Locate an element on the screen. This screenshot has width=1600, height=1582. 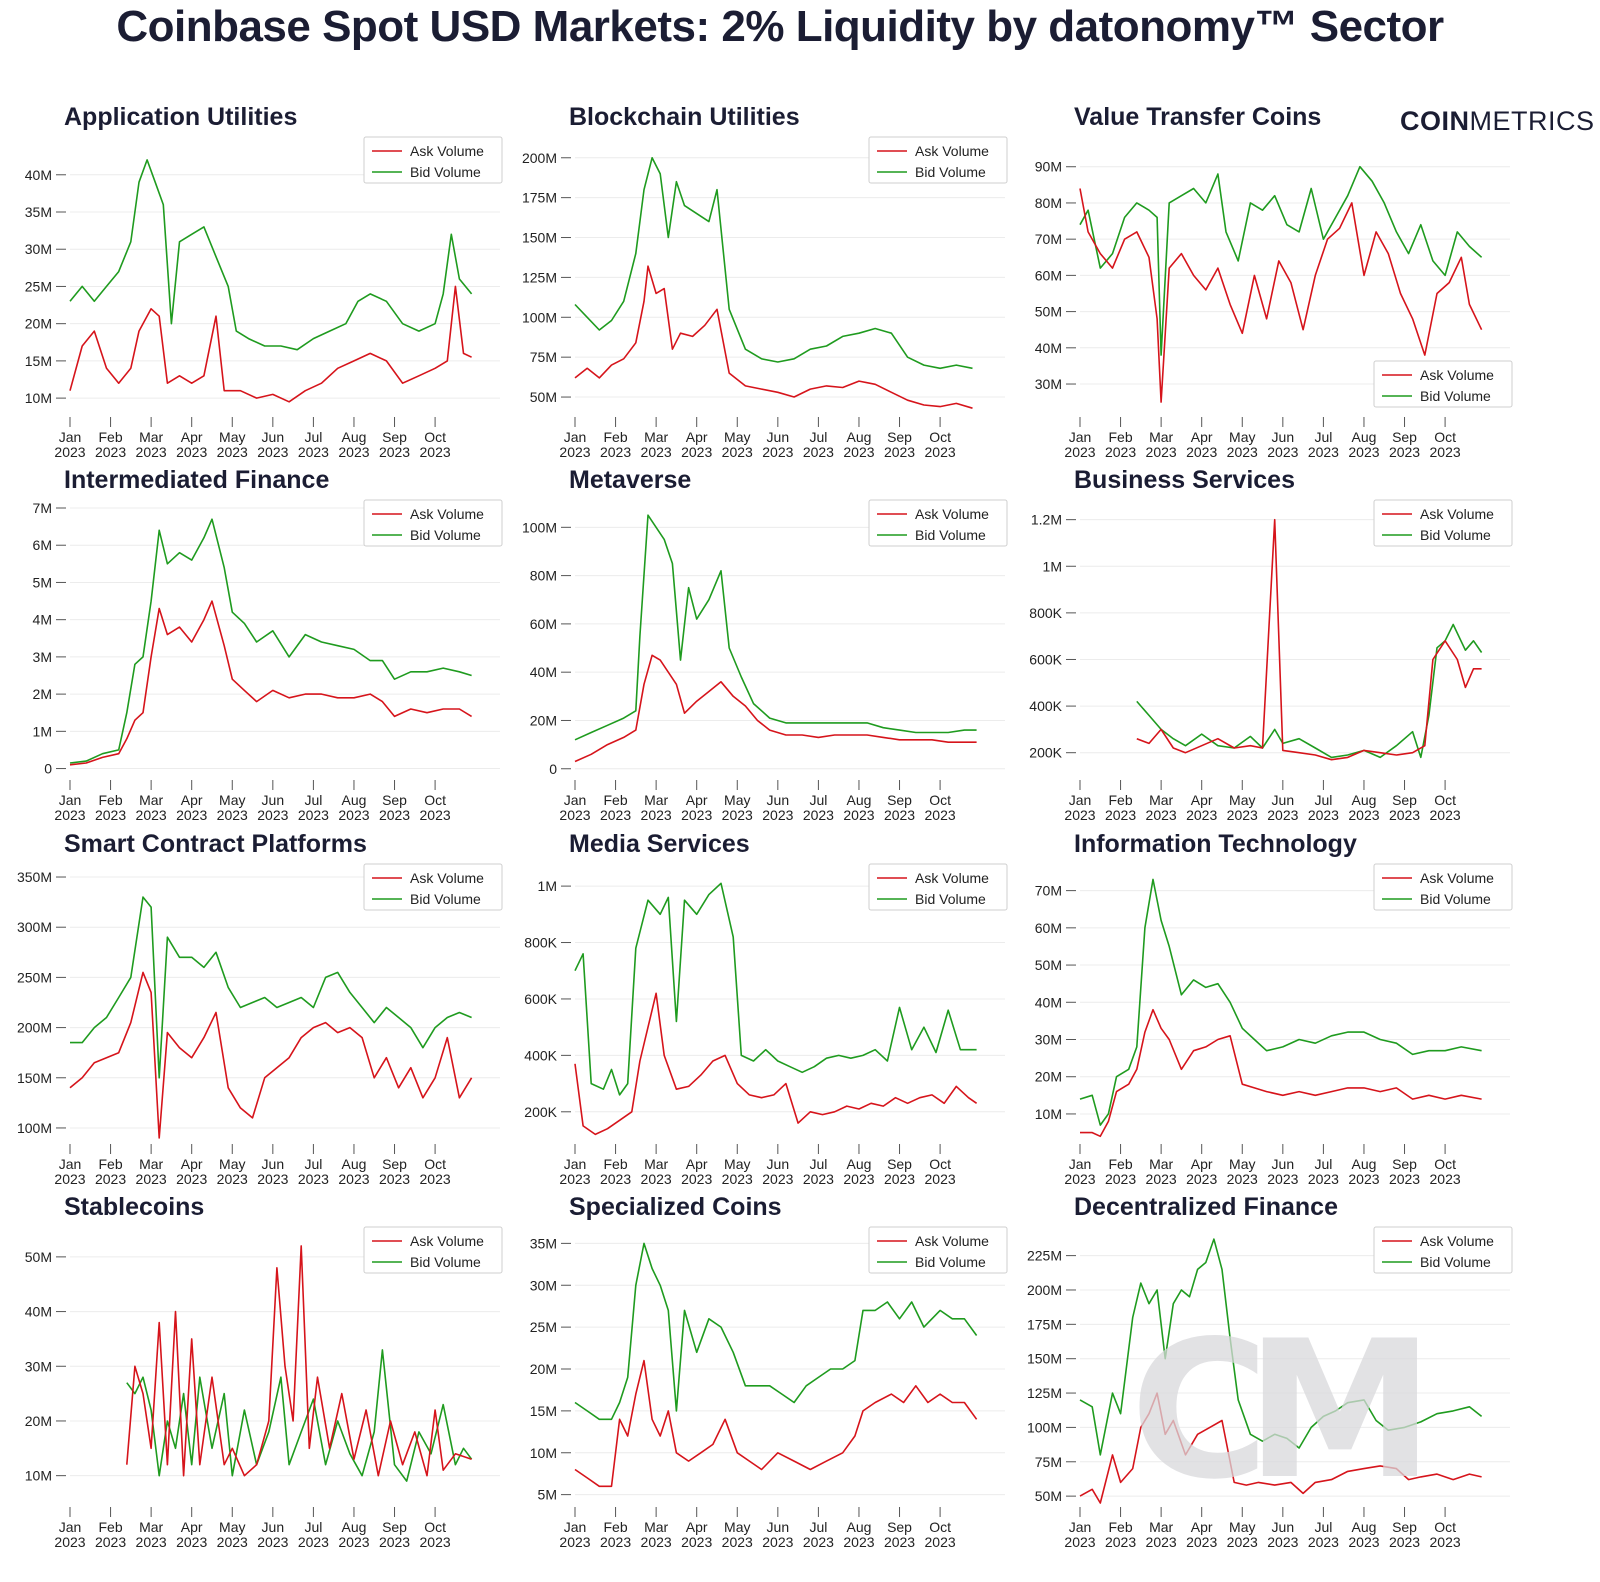
y-tick-label: 100M is located at coordinates (1044, 1427).